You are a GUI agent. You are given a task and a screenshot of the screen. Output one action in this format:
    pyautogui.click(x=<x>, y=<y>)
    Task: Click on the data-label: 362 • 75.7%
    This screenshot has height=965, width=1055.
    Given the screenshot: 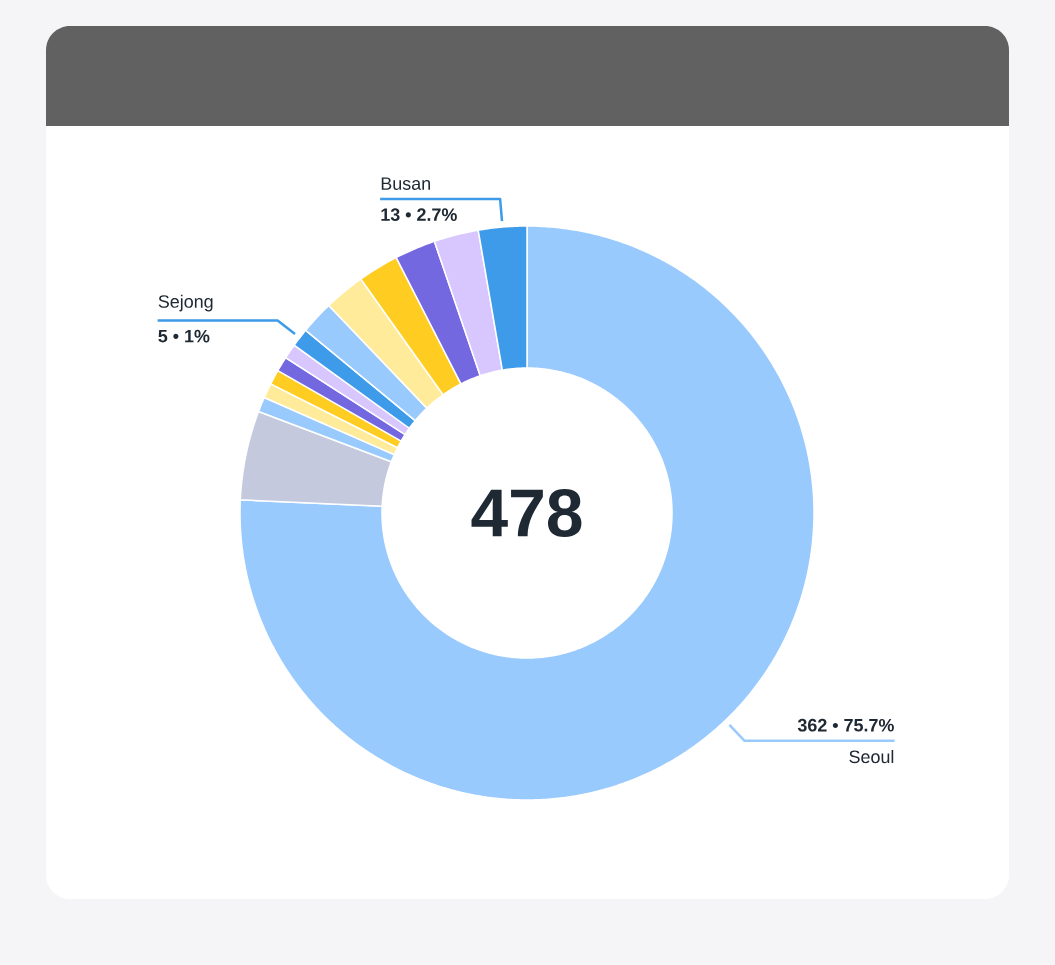 What is the action you would take?
    pyautogui.click(x=845, y=725)
    